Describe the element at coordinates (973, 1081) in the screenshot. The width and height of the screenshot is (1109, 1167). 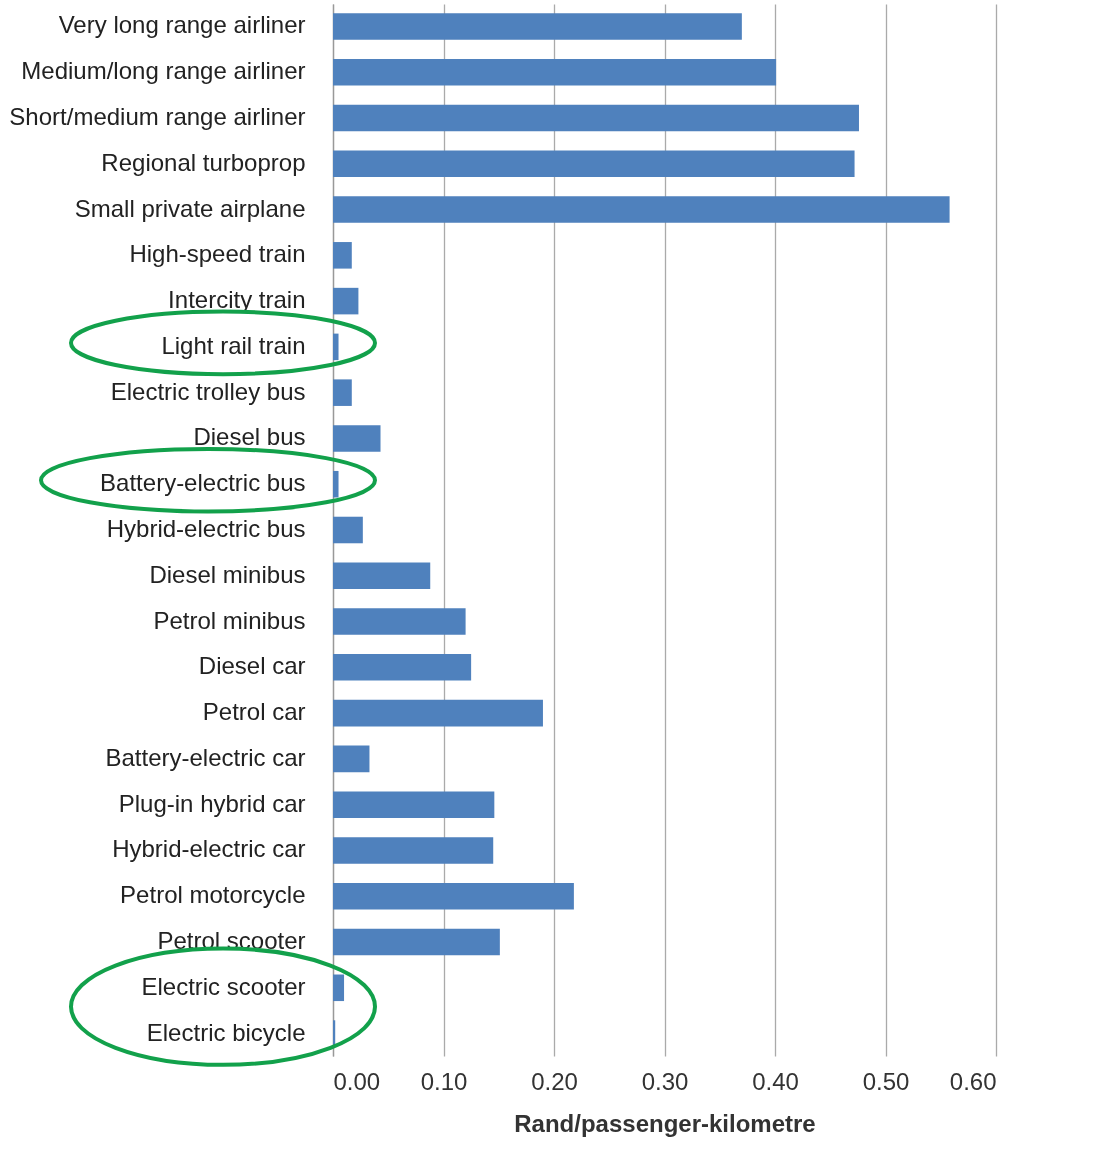
I see `x-tick-label: 0.60` at that location.